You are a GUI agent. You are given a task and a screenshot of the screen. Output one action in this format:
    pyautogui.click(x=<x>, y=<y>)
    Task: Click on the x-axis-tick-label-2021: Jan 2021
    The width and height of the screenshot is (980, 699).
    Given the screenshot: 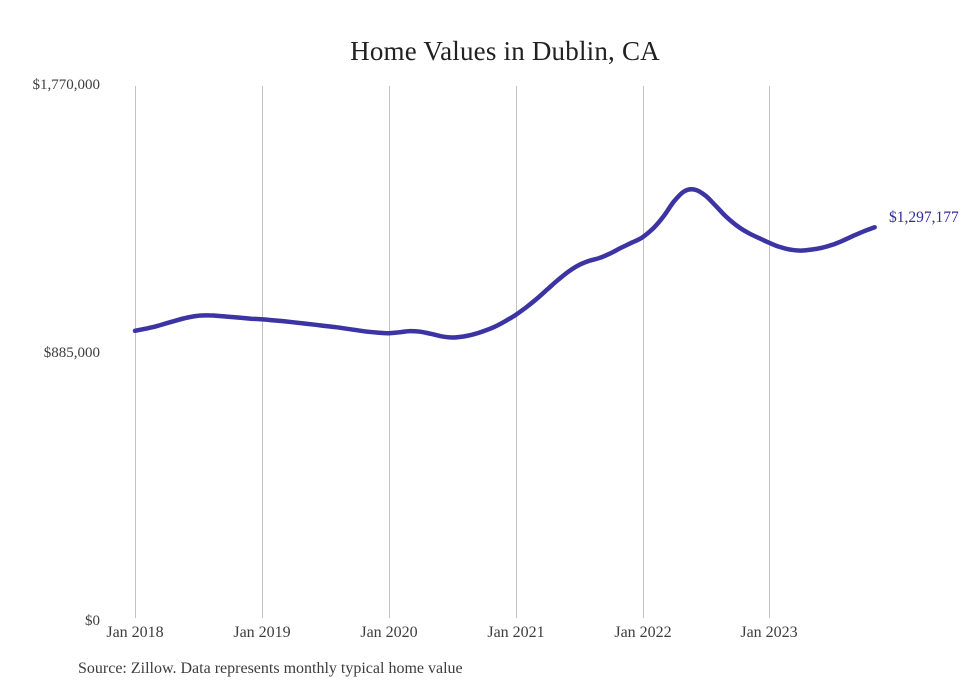 What is the action you would take?
    pyautogui.click(x=516, y=632)
    